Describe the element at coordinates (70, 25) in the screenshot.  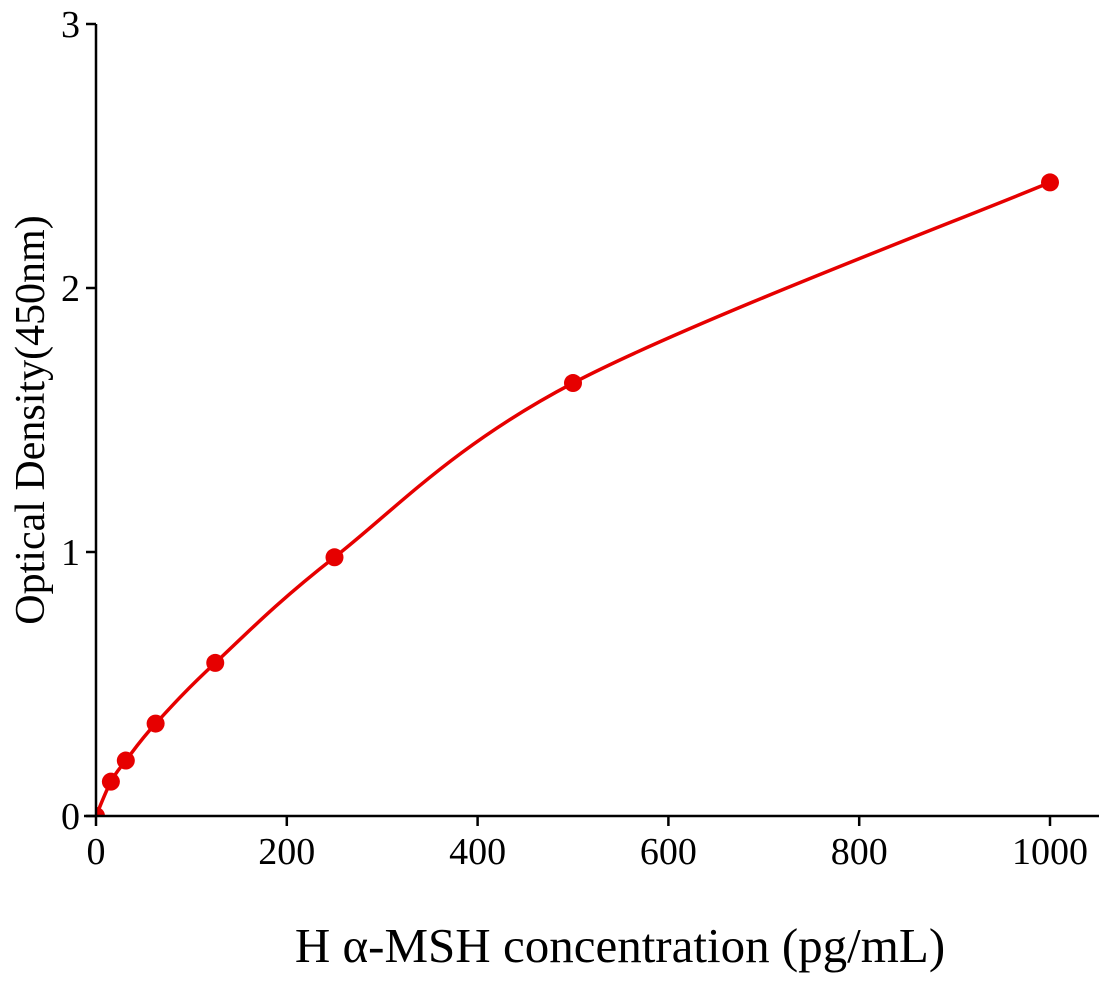
I see `y-tick-label: 3` at that location.